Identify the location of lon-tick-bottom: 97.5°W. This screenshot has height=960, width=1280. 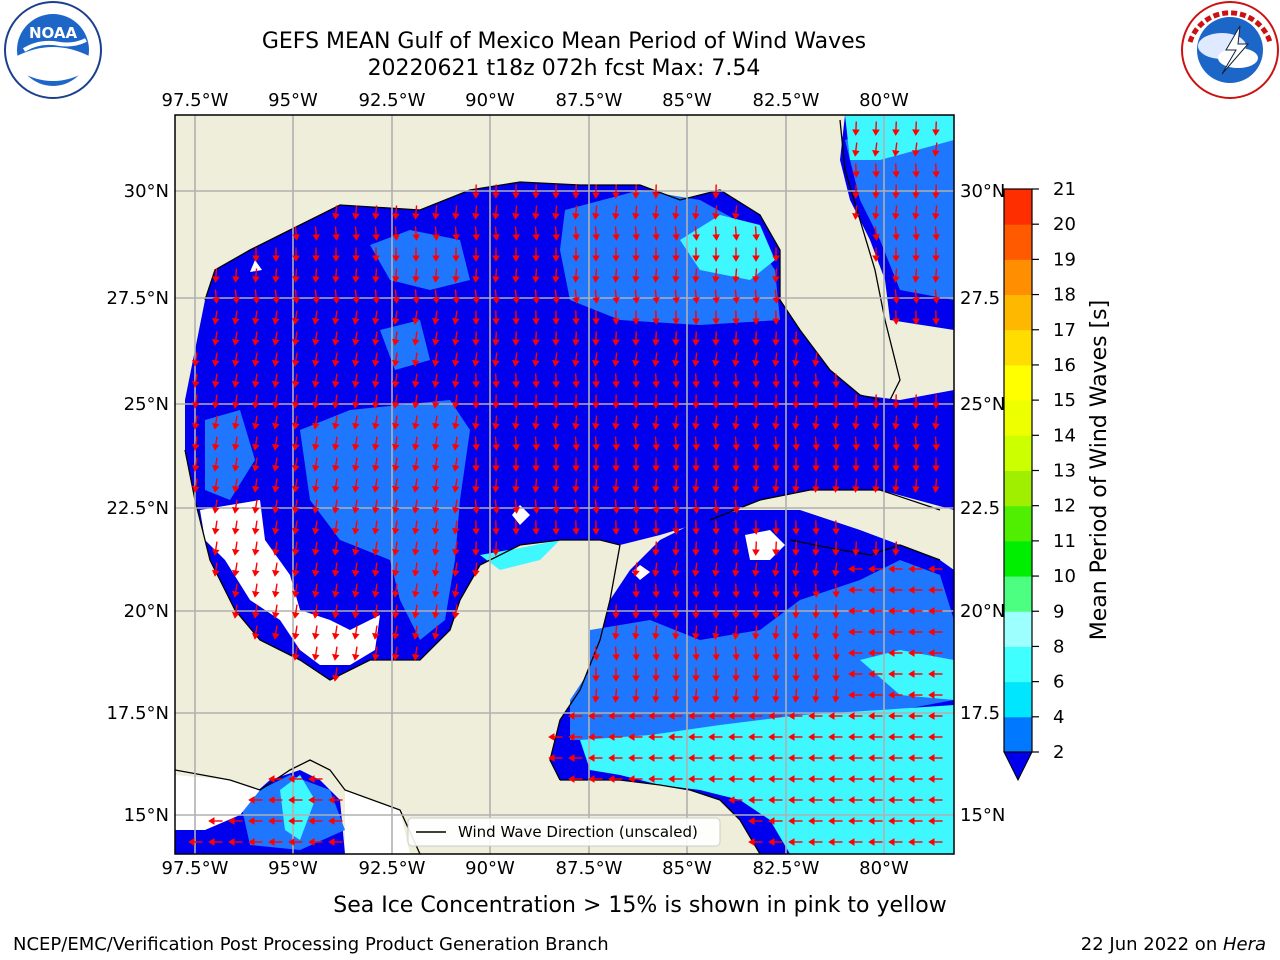
(195, 868).